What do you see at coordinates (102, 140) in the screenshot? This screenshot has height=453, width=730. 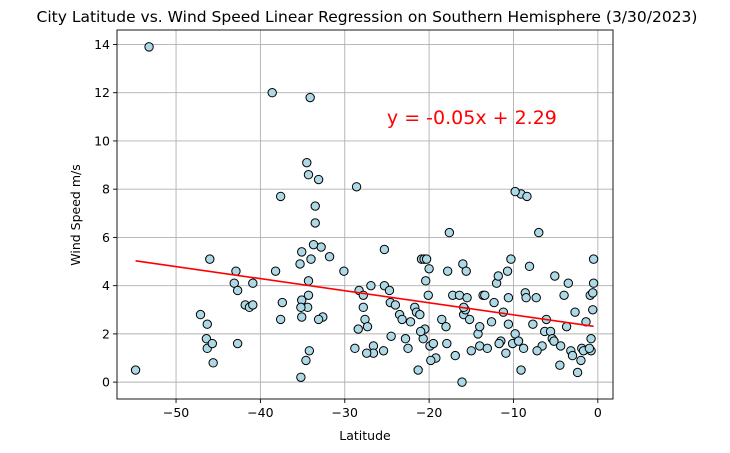 I see `y-tick-label: 10` at bounding box center [102, 140].